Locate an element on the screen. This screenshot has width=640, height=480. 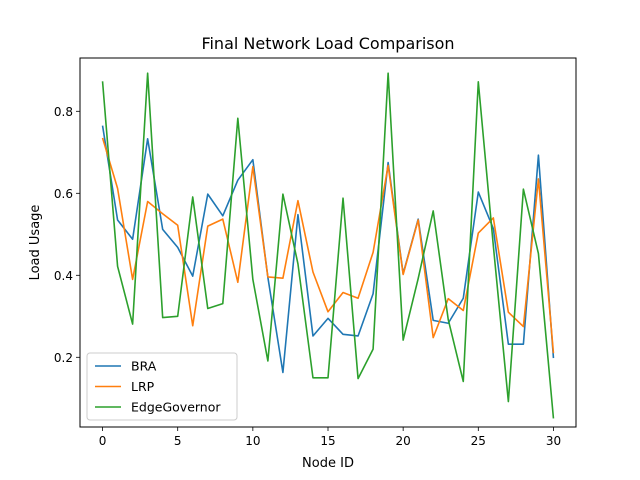
x-axis-label: Node ID is located at coordinates (328, 463).